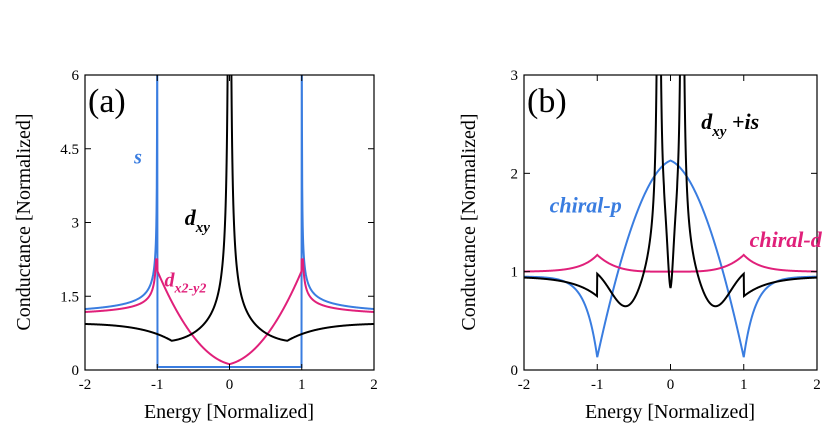  Describe the element at coordinates (107, 101) in the screenshot. I see `panel-label: (a)` at that location.